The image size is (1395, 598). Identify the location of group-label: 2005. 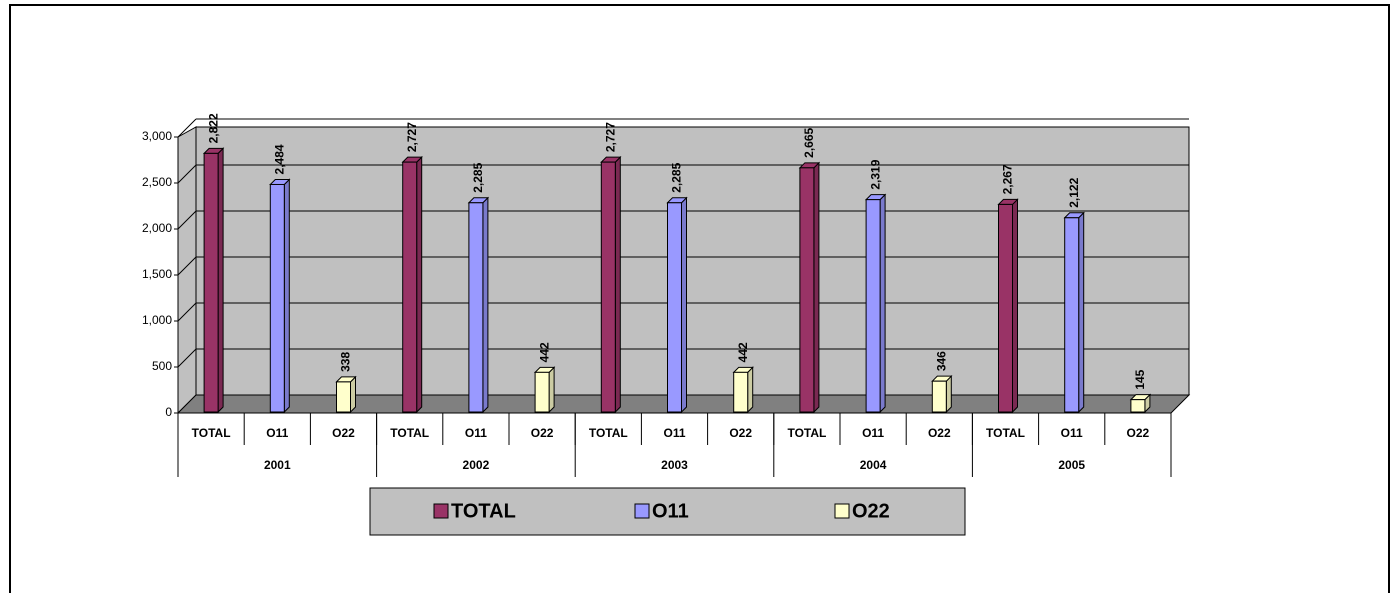
(1071, 465).